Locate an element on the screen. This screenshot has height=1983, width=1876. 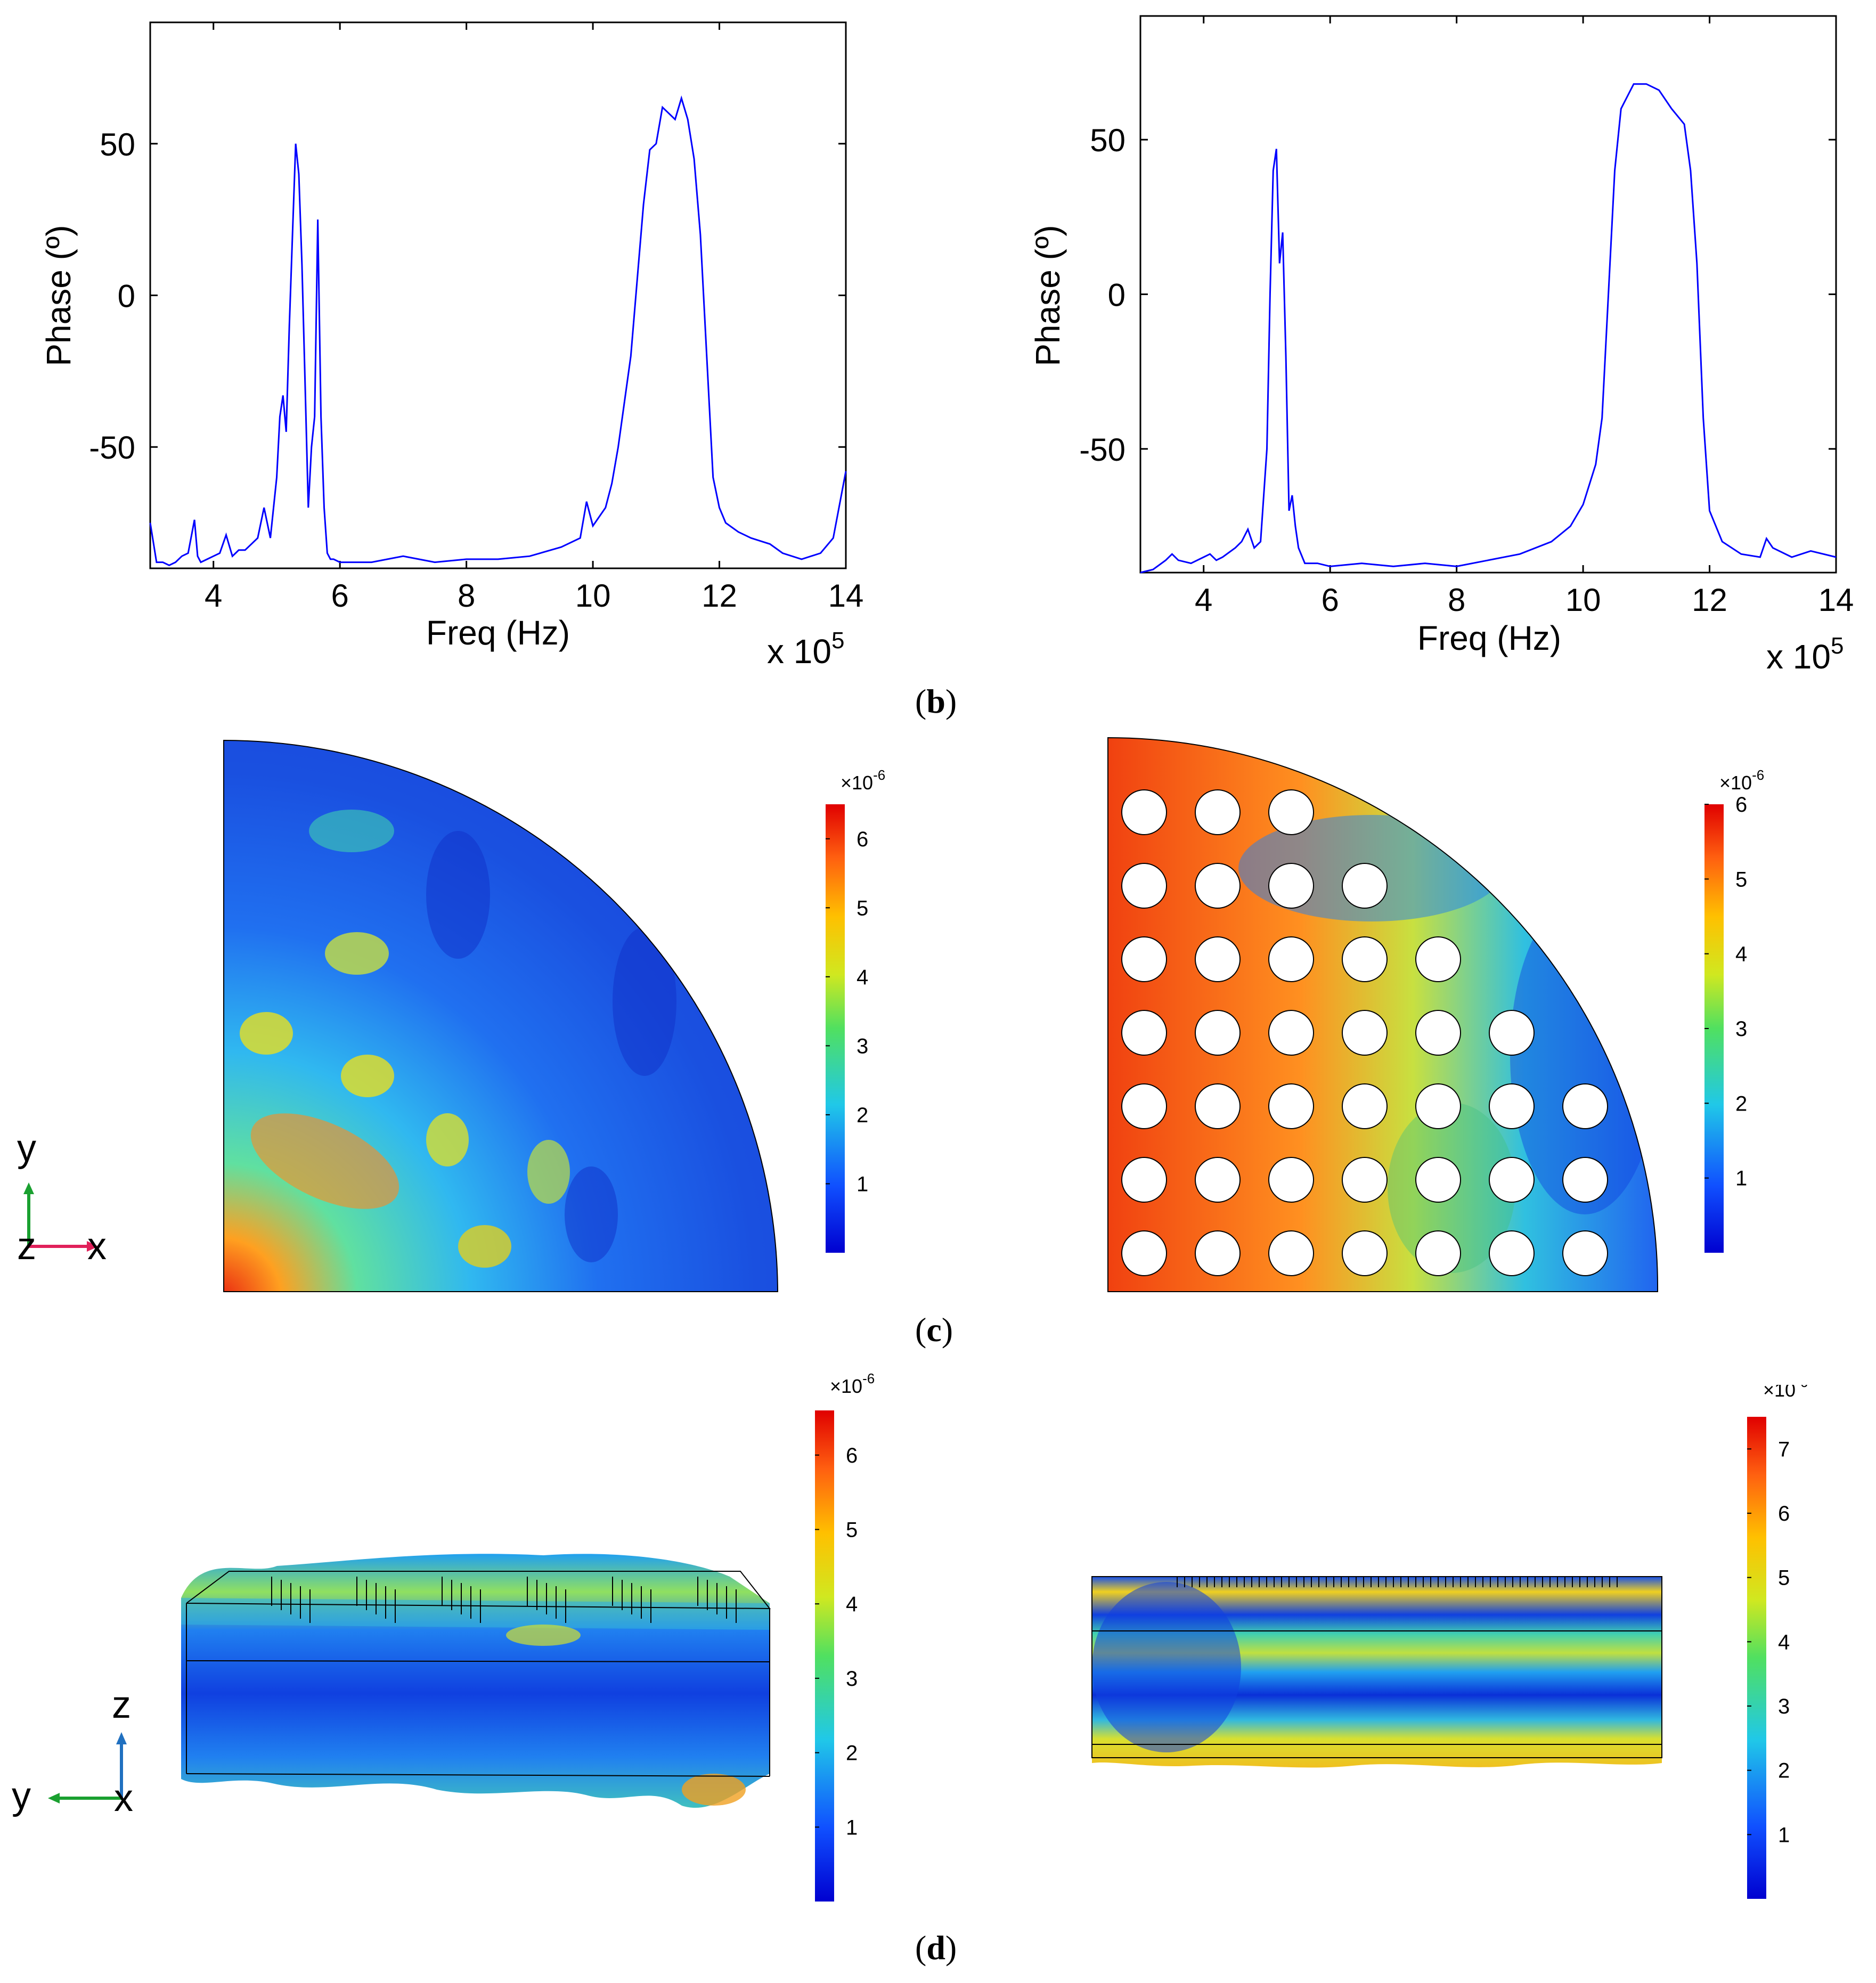
colorbar-4: ×10-6 1 2 3 4 5 6 7 is located at coordinates (1777, 1642).